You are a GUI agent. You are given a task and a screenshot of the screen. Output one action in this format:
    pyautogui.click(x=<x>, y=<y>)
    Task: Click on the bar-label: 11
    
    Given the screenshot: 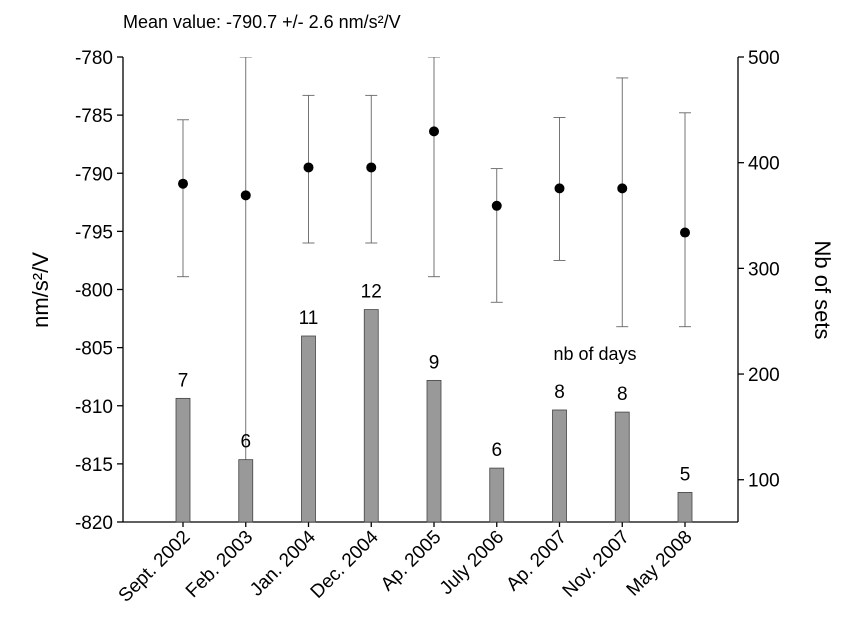 What is the action you would take?
    pyautogui.click(x=309, y=318)
    